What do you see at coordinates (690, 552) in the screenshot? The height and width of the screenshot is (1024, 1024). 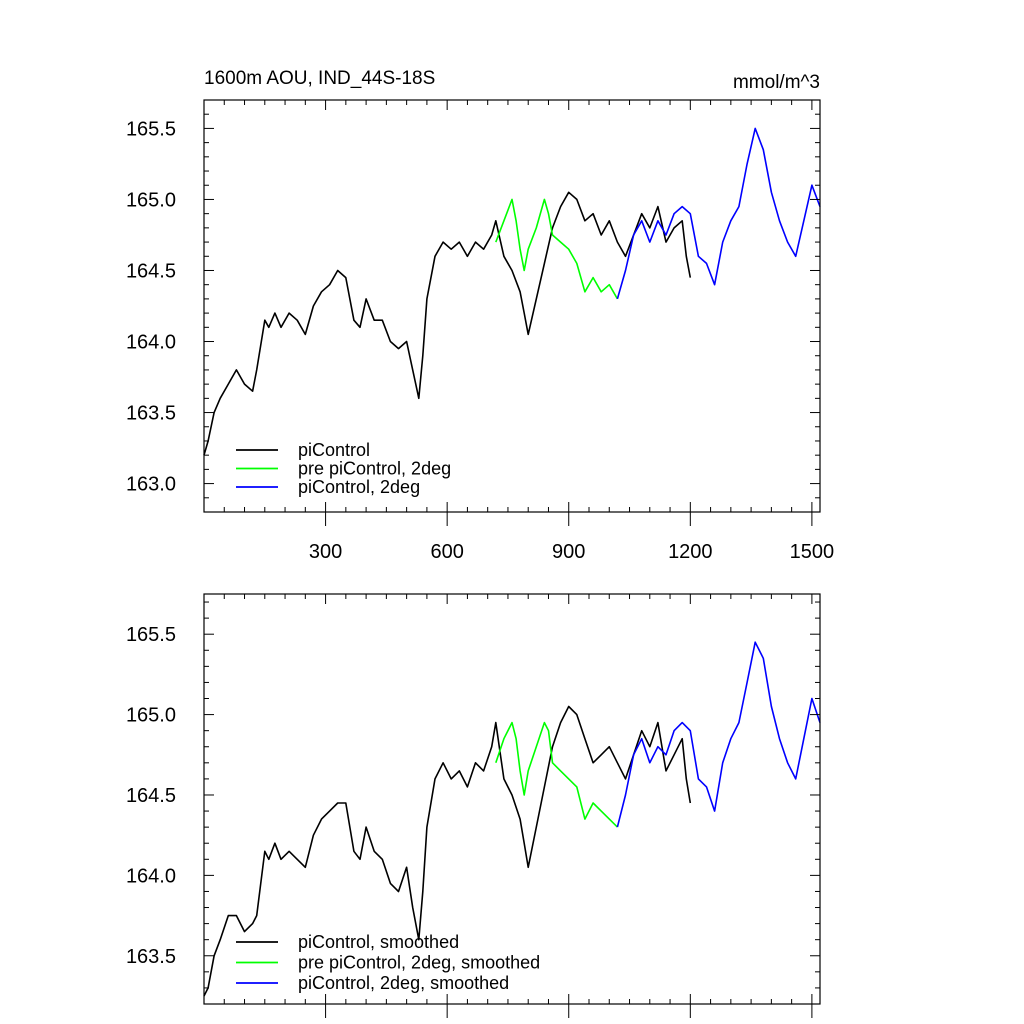 I see `x-tick-label: 1200` at bounding box center [690, 552].